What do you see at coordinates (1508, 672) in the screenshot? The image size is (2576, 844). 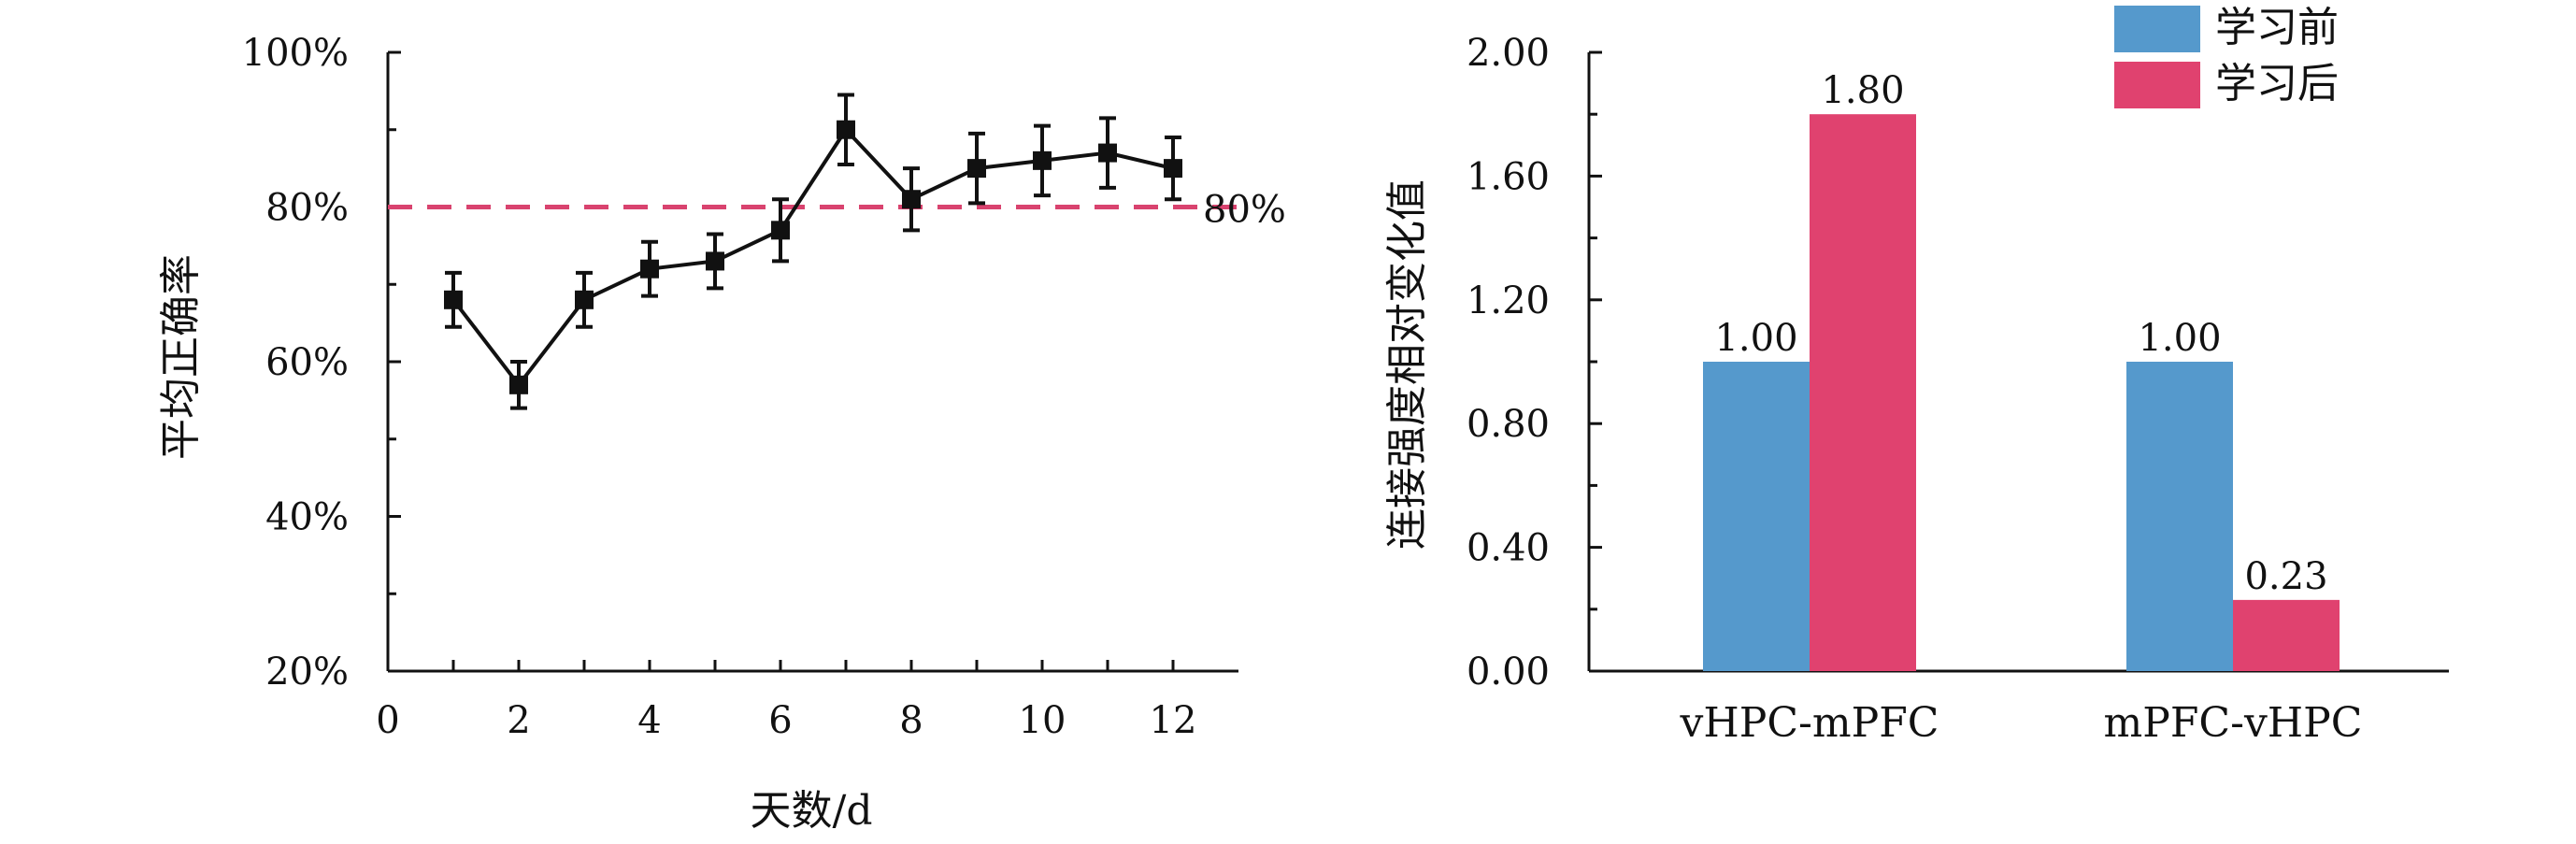 I see `bar-y-tick-label: 0.00` at bounding box center [1508, 672].